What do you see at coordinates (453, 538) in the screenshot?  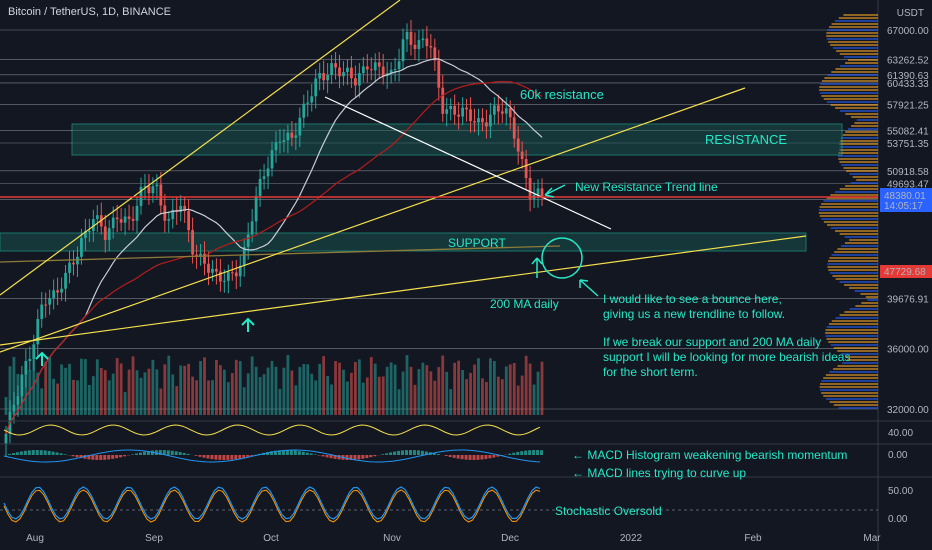 I see `time-axis: Aug Sep Oct Nov Dec 2022 Feb Mar` at bounding box center [453, 538].